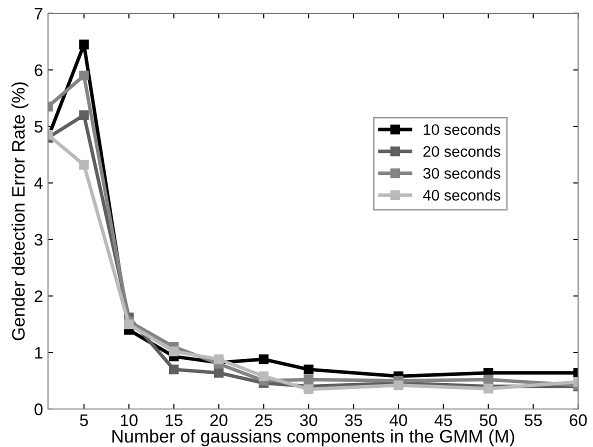  What do you see at coordinates (443, 420) in the screenshot?
I see `x-tick-label: 45` at bounding box center [443, 420].